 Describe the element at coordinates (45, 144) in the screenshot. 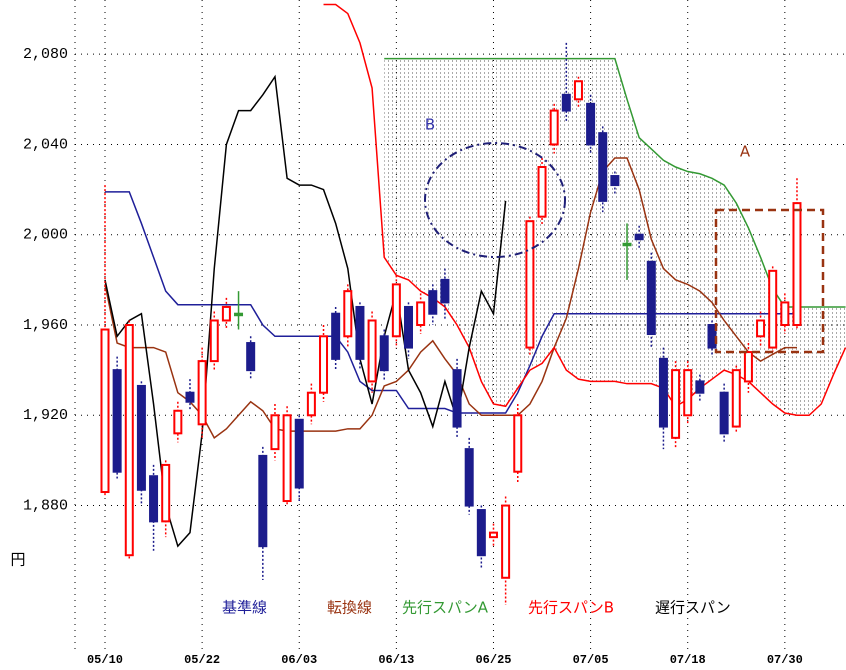

I see `y-tick-label: 2,040` at that location.